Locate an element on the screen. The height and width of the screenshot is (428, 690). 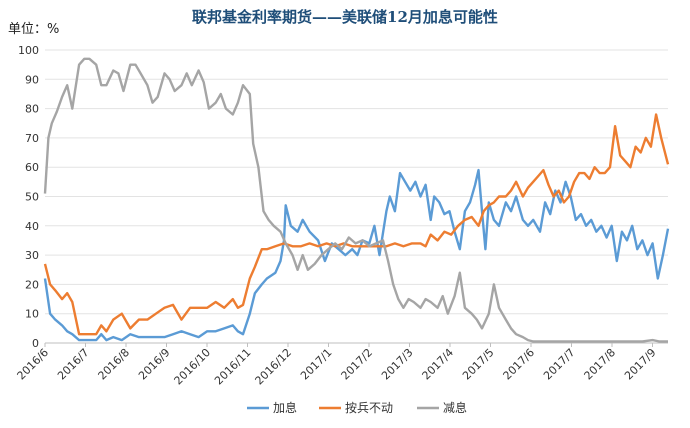
x-tick-label: 2017/6 is located at coordinates (519, 364).